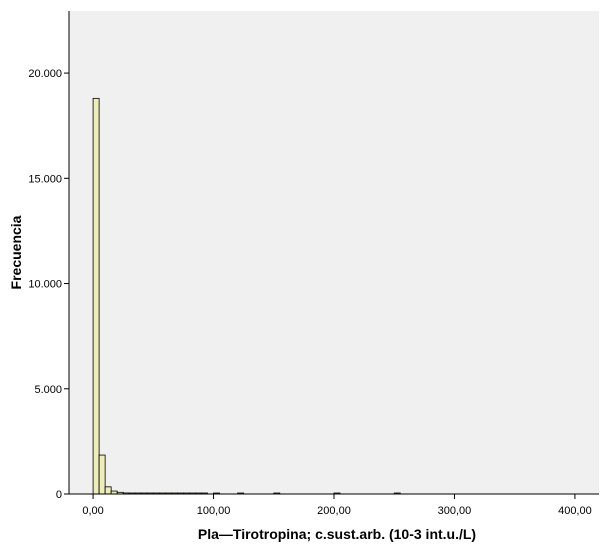  What do you see at coordinates (48, 390) in the screenshot?
I see `y-tick-label: 5.000` at bounding box center [48, 390].